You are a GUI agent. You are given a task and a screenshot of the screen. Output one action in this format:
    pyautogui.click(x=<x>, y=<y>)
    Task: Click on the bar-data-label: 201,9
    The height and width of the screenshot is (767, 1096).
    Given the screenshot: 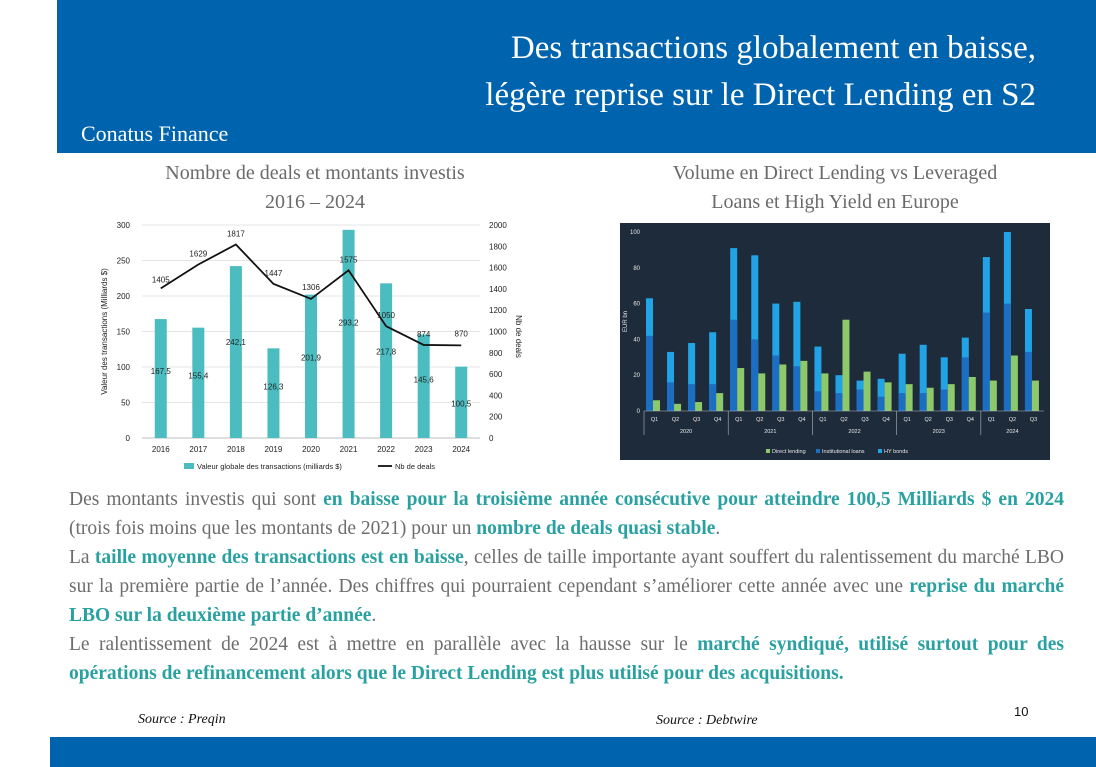 What is the action you would take?
    pyautogui.click(x=311, y=358)
    